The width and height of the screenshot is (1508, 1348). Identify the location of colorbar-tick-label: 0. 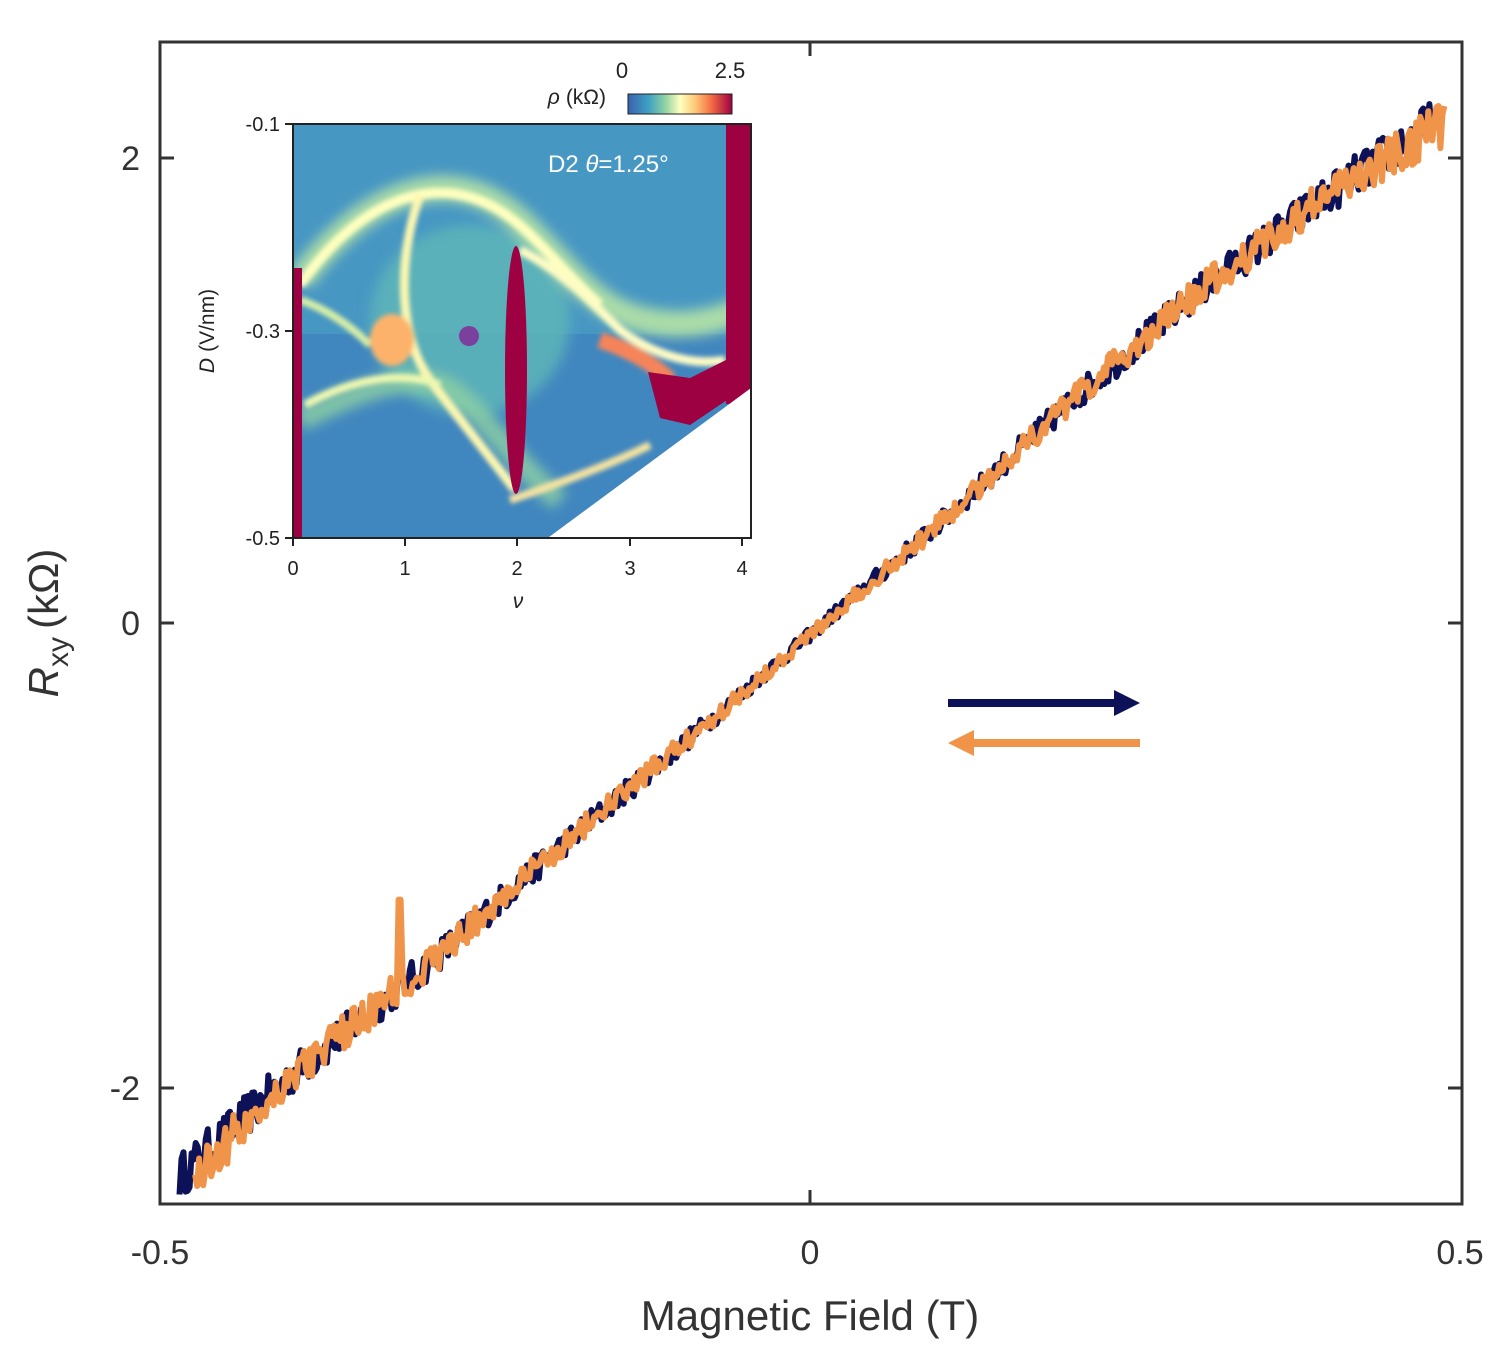
(622, 70).